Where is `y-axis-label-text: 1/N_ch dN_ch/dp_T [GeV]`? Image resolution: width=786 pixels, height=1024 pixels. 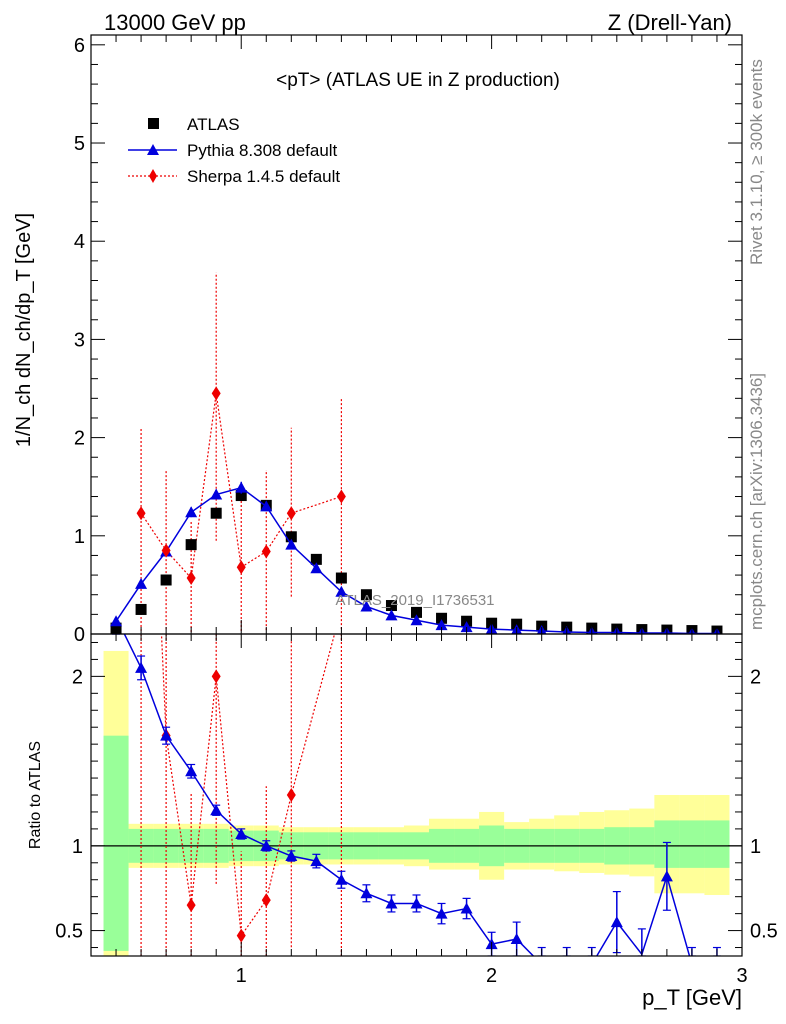
y-axis-label-text: 1/N_ch dN_ch/dp_T [GeV] is located at coordinates (24, 330).